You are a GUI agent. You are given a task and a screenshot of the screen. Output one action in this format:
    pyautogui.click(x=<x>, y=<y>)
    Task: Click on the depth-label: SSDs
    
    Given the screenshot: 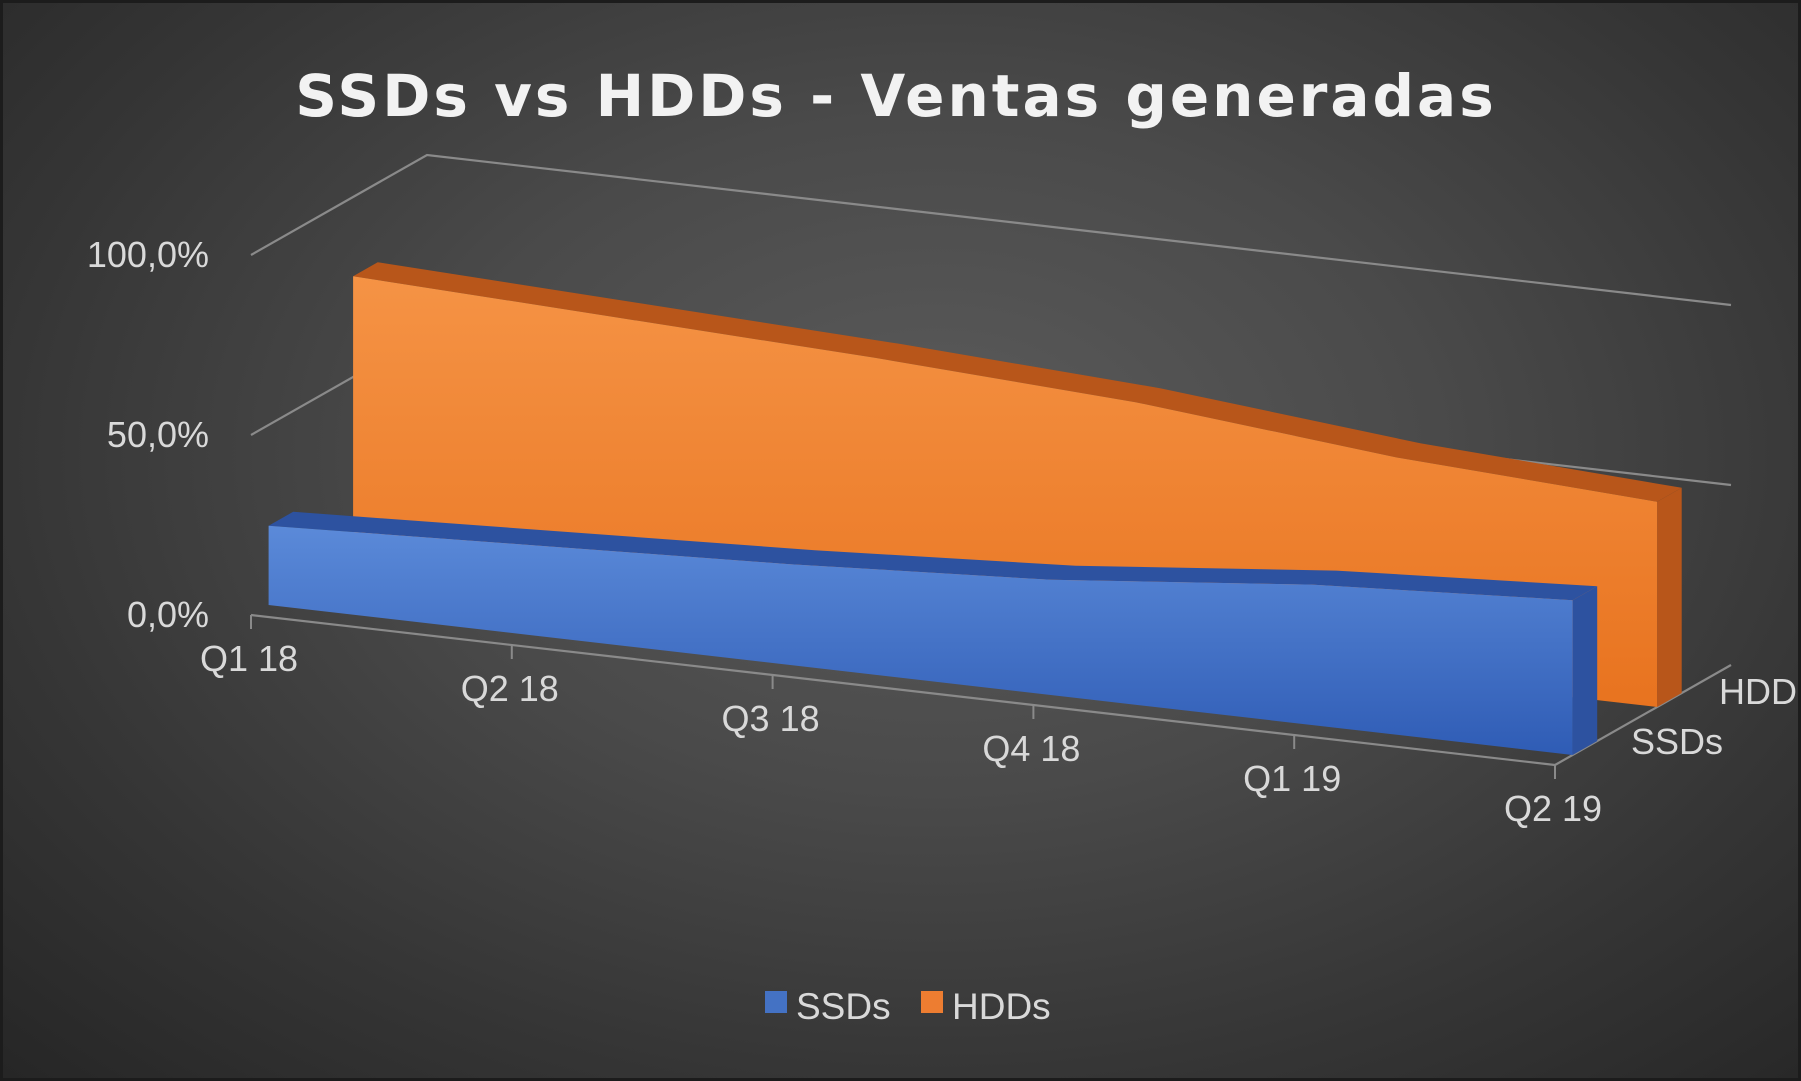 What is the action you would take?
    pyautogui.click(x=1677, y=741)
    